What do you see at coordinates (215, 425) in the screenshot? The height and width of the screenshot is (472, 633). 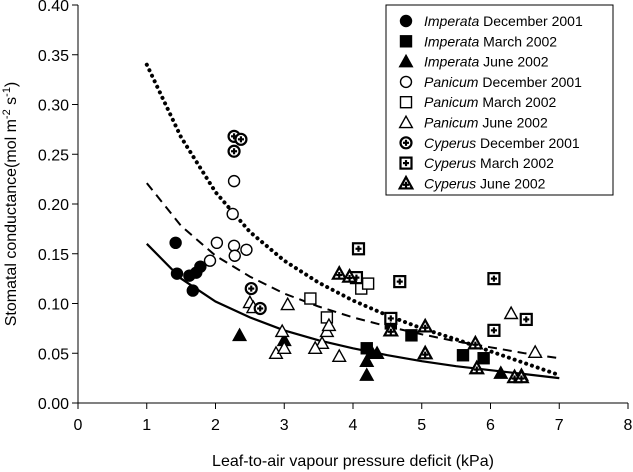 I see `x-tick-label: 2` at bounding box center [215, 425].